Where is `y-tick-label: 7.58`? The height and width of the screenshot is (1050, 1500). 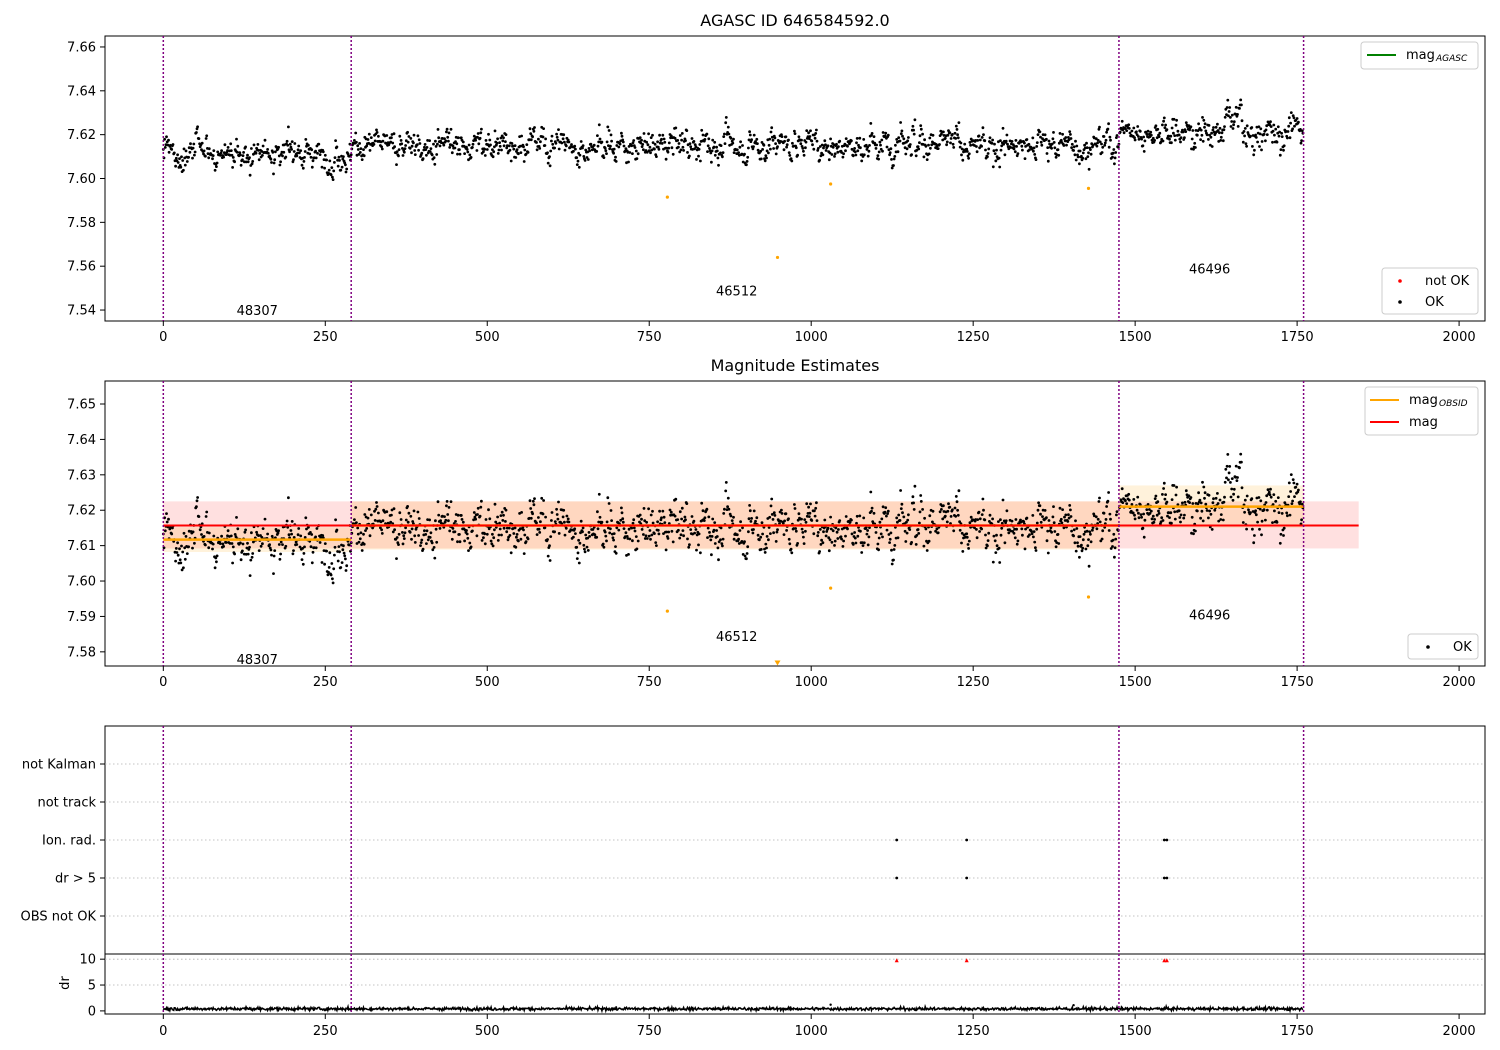
y-tick-label: 7.58 is located at coordinates (81, 223).